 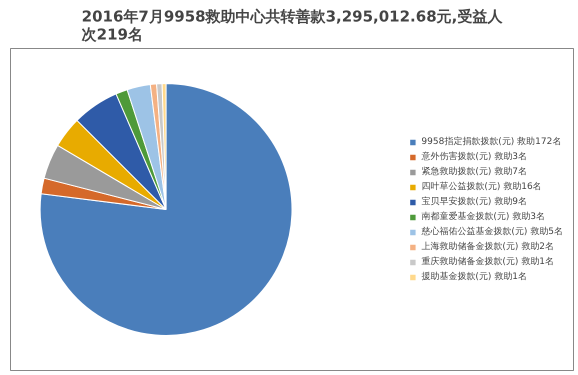 I want to click on legend-label: 四叶草公益拨款(元) 救助16名, so click(x=481, y=186).